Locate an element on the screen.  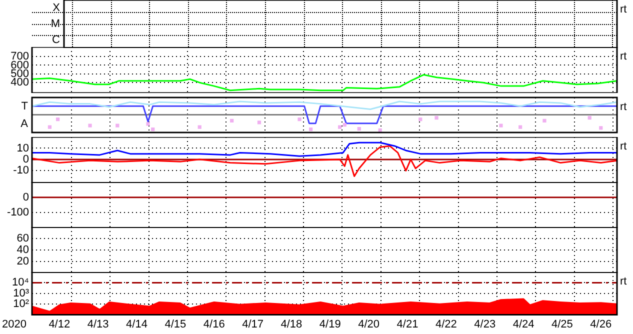
x-tick-label: 4/24 is located at coordinates (523, 324).